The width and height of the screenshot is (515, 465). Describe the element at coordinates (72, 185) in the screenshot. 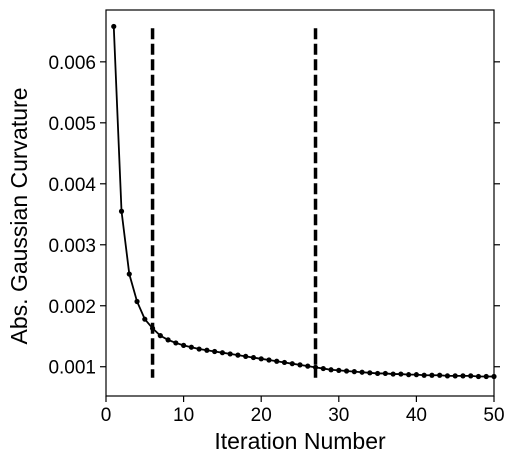

I see `y-tick-label: 0.004` at that location.